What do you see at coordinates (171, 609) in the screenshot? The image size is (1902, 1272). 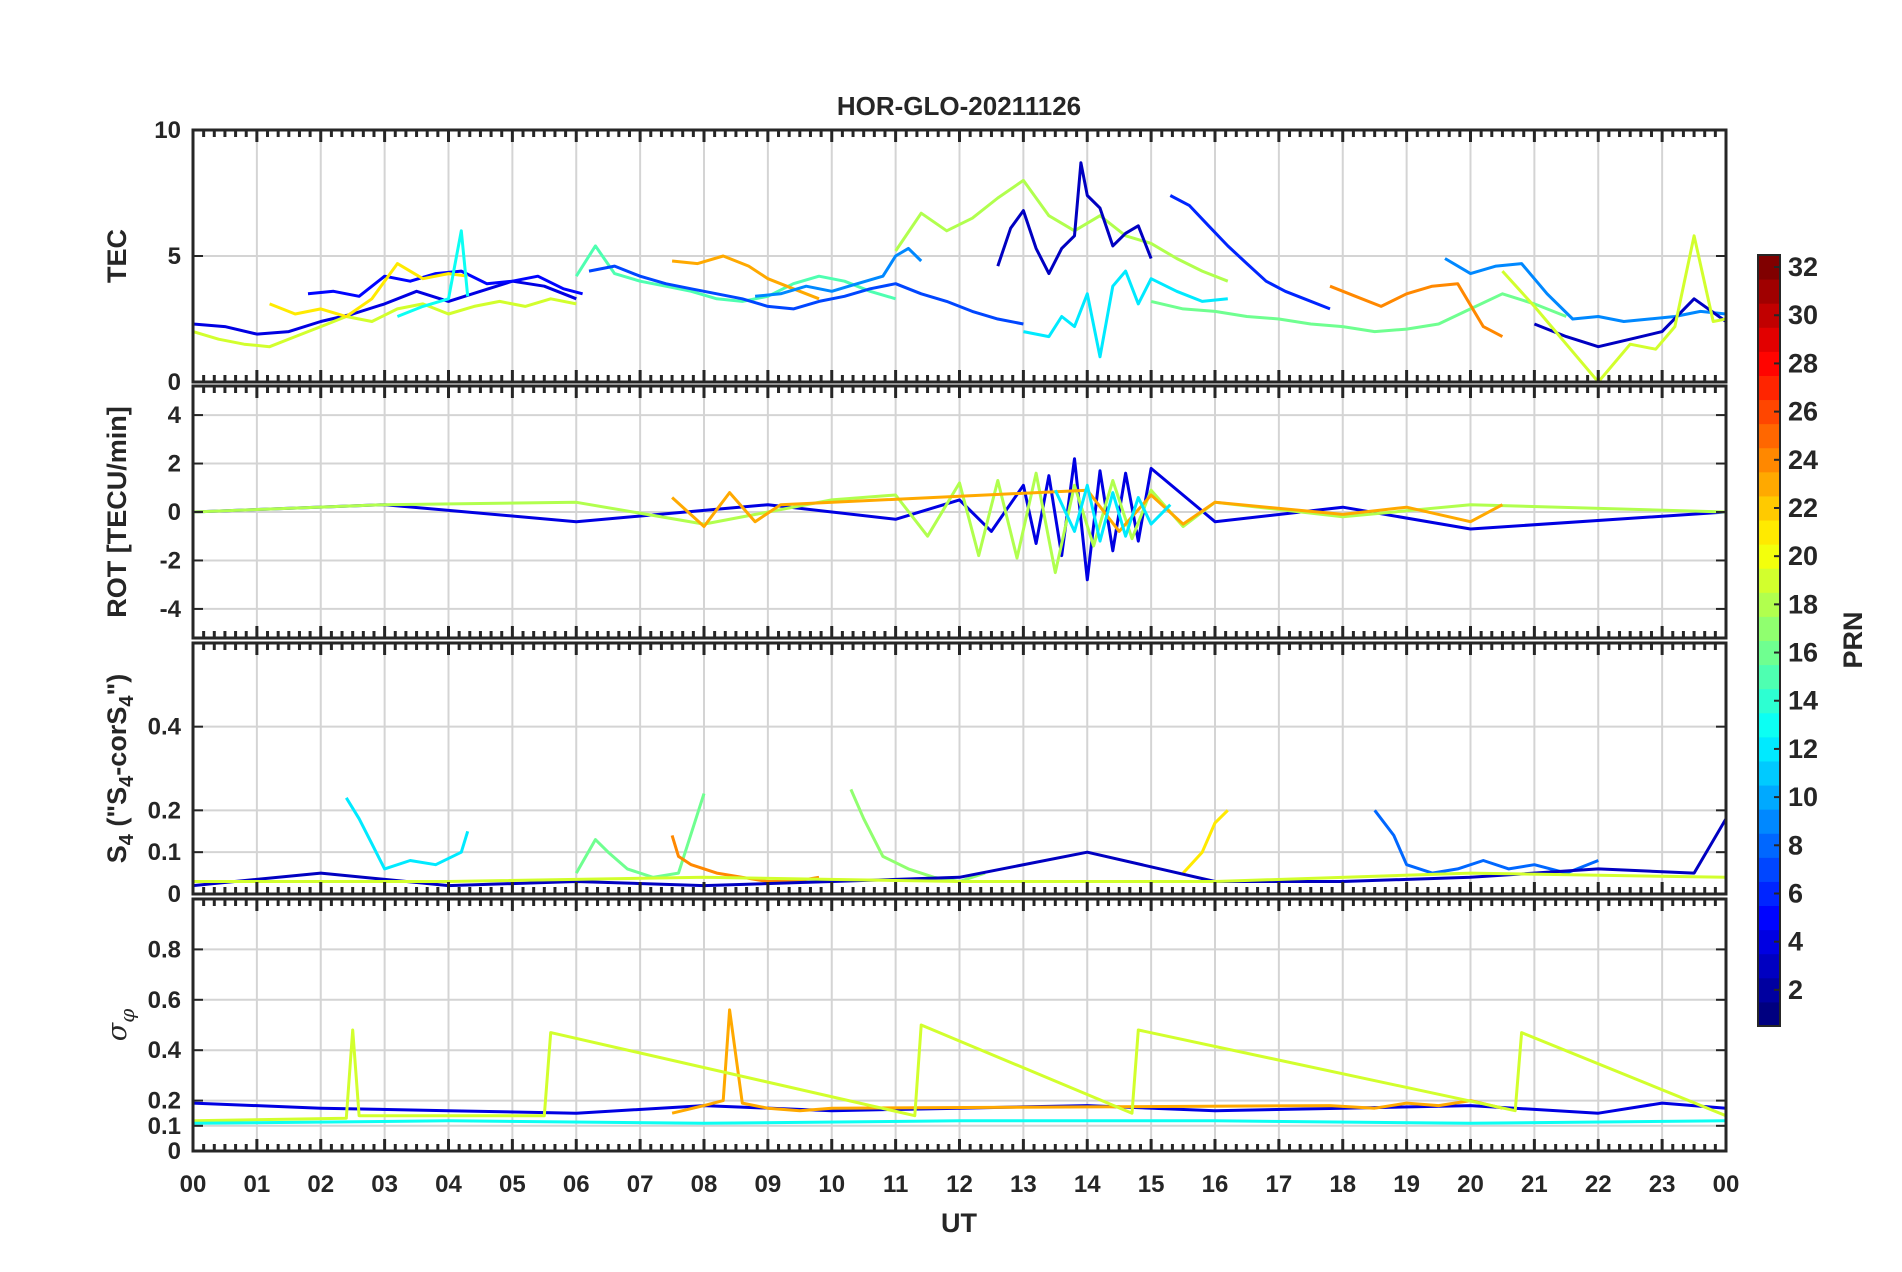 I see `y-tick-label: -4` at bounding box center [171, 609].